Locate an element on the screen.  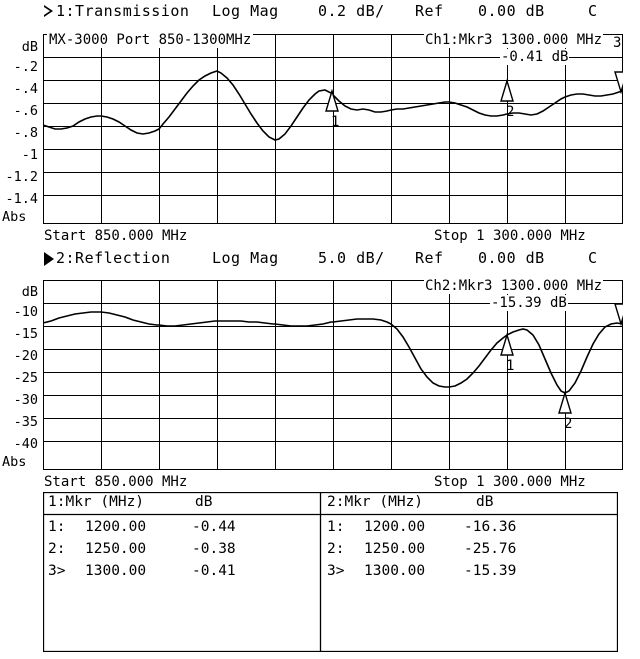
marker-table-right-row-0-freq: 1200.00 is located at coordinates (395, 527).